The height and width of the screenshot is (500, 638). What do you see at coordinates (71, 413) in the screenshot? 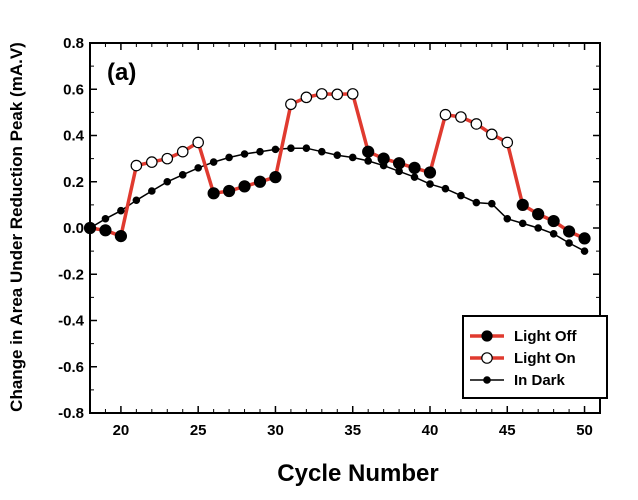
I see `y-tick-label: -0.8` at bounding box center [71, 413].